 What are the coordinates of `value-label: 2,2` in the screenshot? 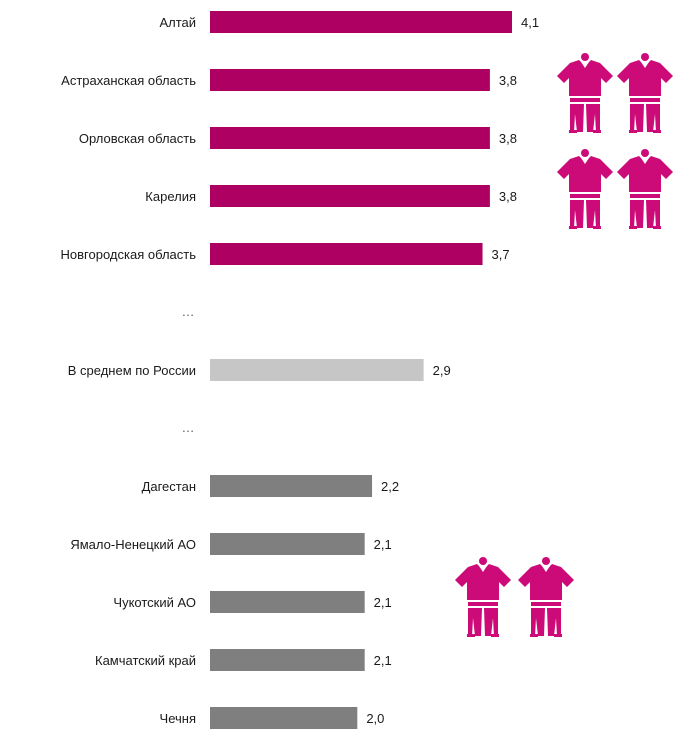 It's located at (390, 486).